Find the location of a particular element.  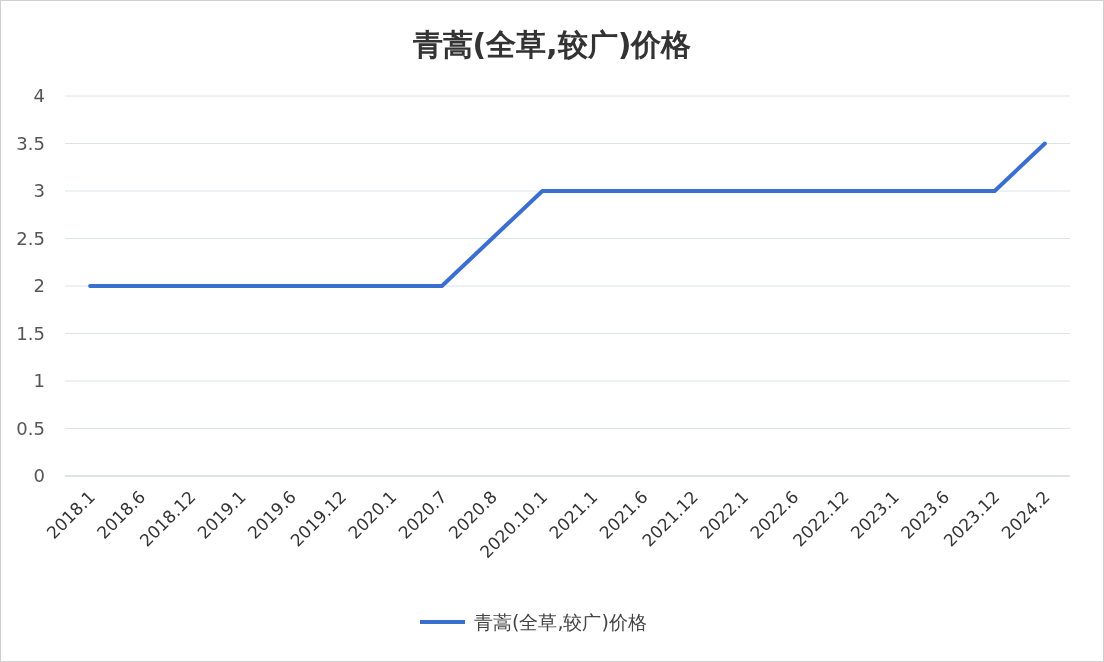

y-tick-label: 2 is located at coordinates (39, 285).